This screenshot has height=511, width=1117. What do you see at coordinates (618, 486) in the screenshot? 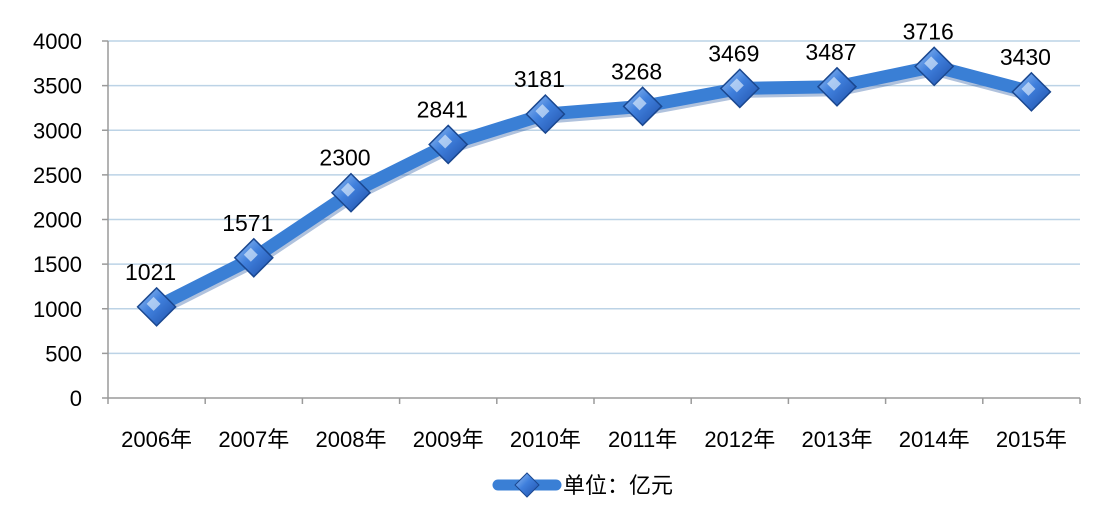
I see `legend-label: 单位：亿元` at bounding box center [618, 486].